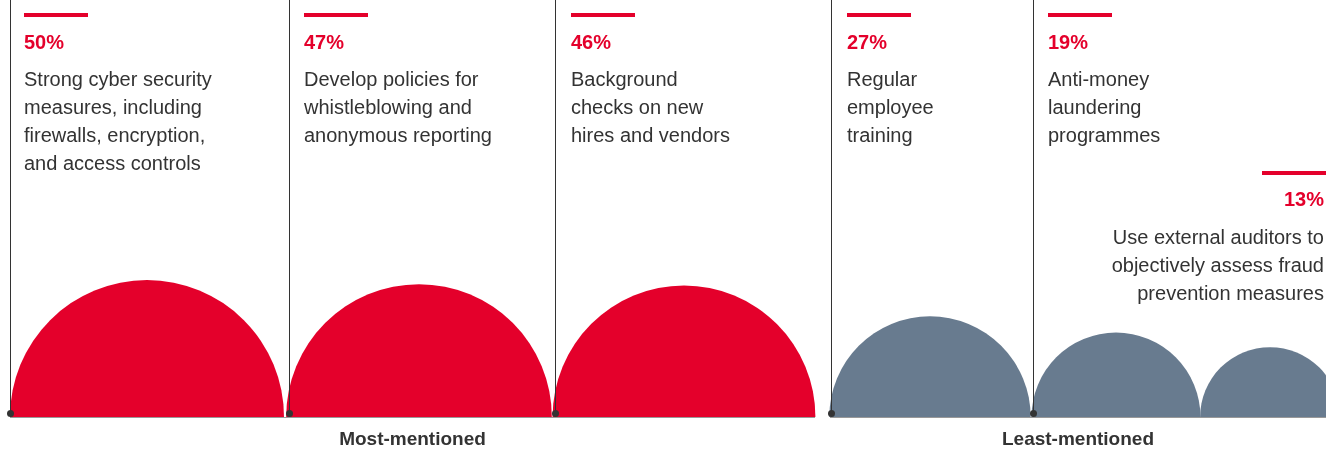  I want to click on data-label: 27%, so click(867, 42).